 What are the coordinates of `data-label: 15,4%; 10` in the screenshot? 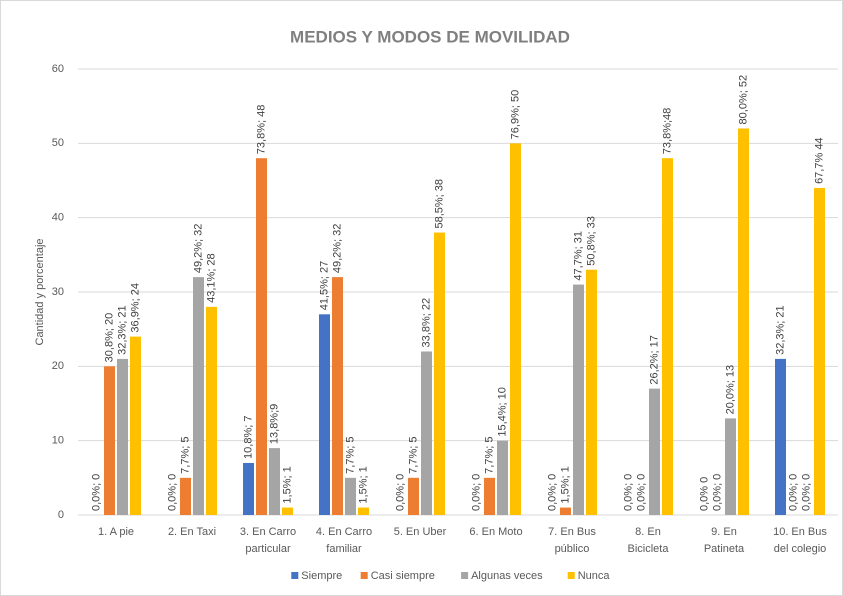 It's located at (502, 412).